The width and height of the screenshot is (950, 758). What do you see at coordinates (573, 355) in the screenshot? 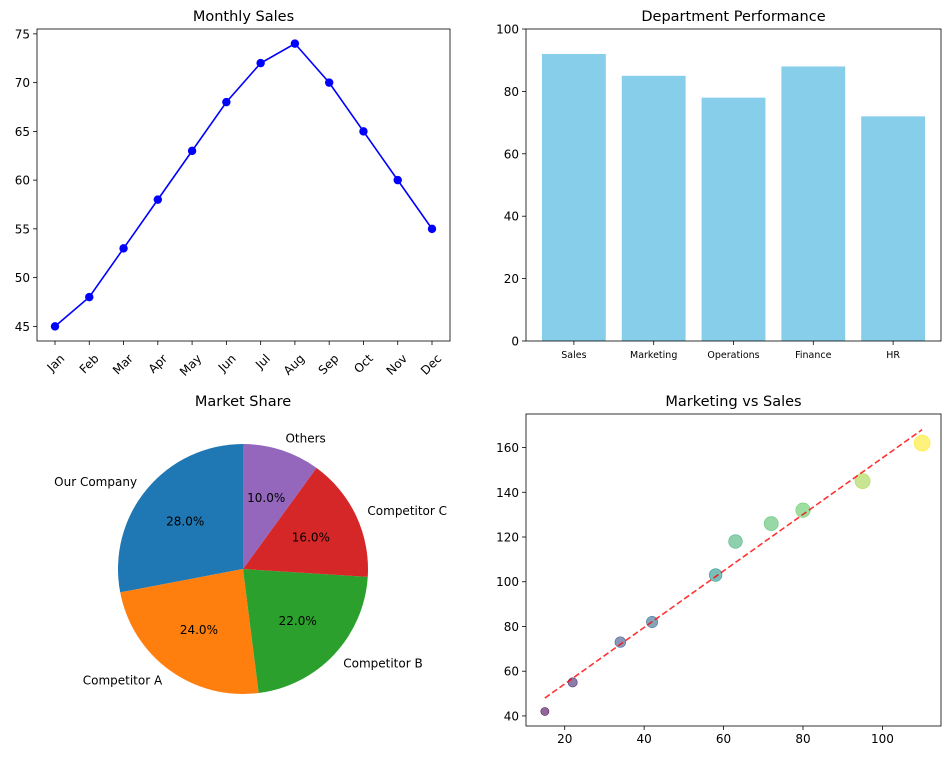
I see `x-tick-label: Sales` at bounding box center [573, 355].